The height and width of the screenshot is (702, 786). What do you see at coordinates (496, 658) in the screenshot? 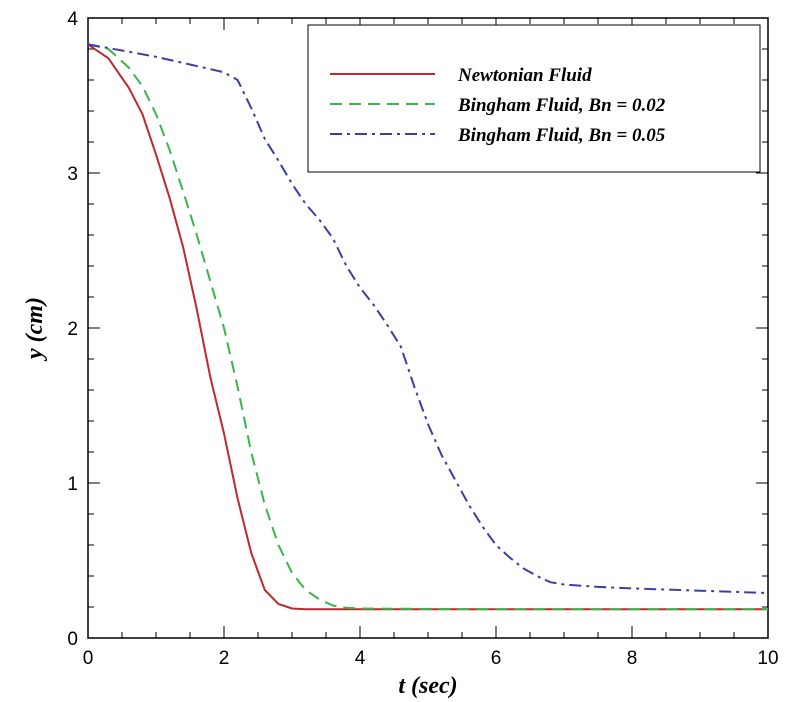
I see `x-tick-label: 6` at bounding box center [496, 658].